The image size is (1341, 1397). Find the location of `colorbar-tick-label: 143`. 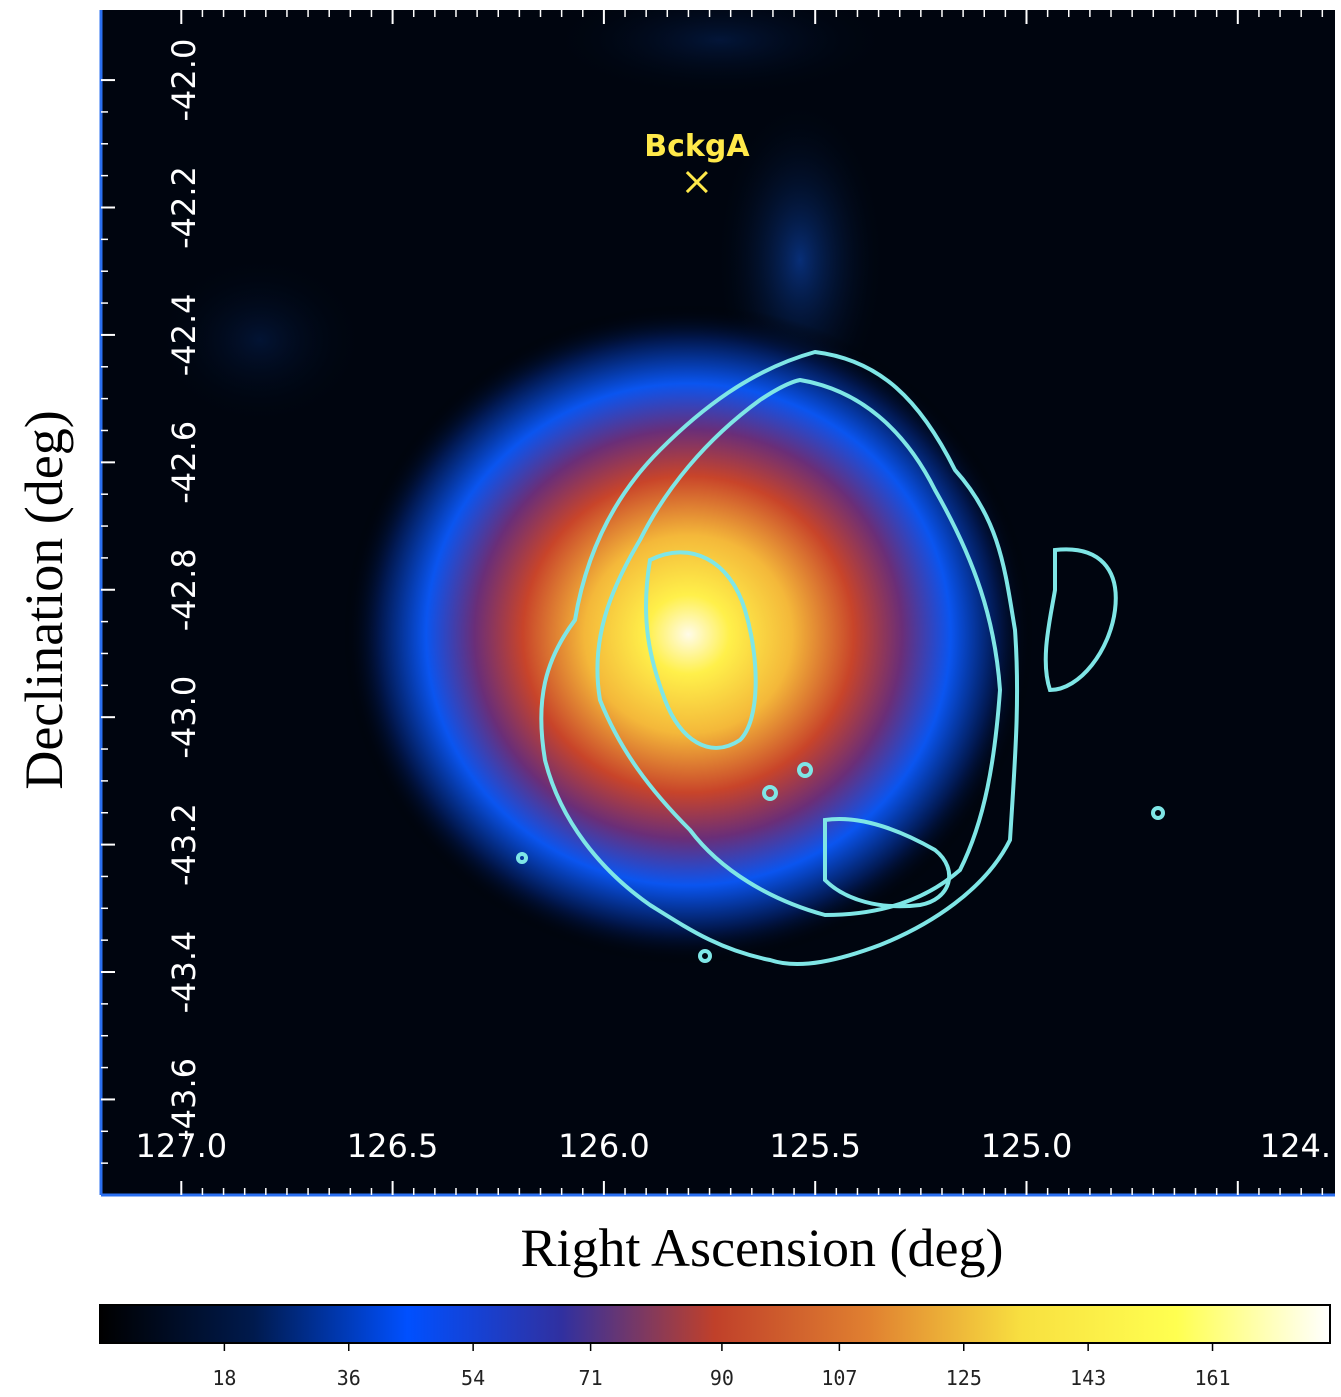

colorbar-tick-label: 143 is located at coordinates (1088, 1378).